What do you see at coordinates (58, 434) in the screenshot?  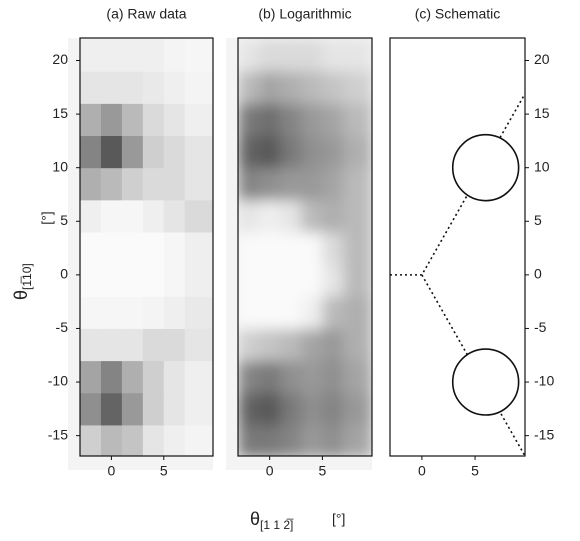 I see `y-tick-label: -15` at bounding box center [58, 434].